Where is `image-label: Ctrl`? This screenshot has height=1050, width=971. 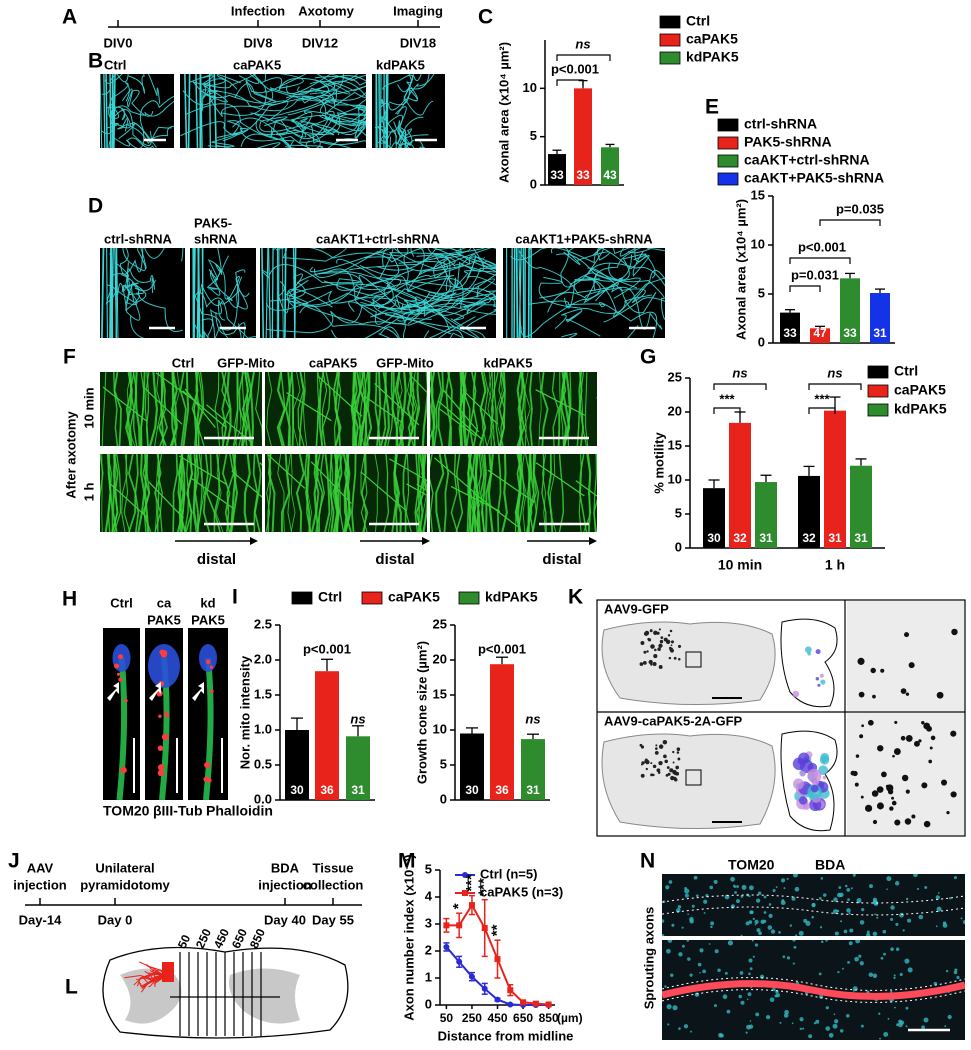 image-label: Ctrl is located at coordinates (115, 64).